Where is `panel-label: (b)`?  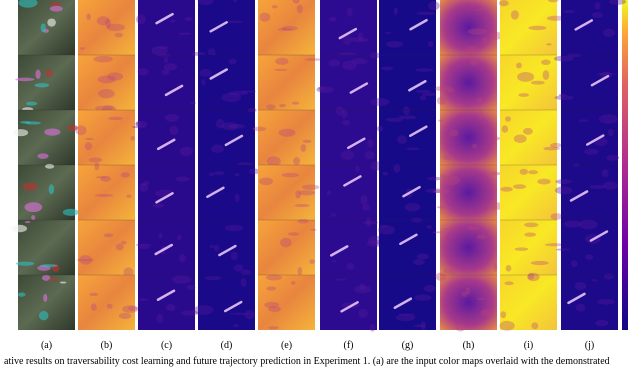
panel-label: (b) is located at coordinates (107, 345).